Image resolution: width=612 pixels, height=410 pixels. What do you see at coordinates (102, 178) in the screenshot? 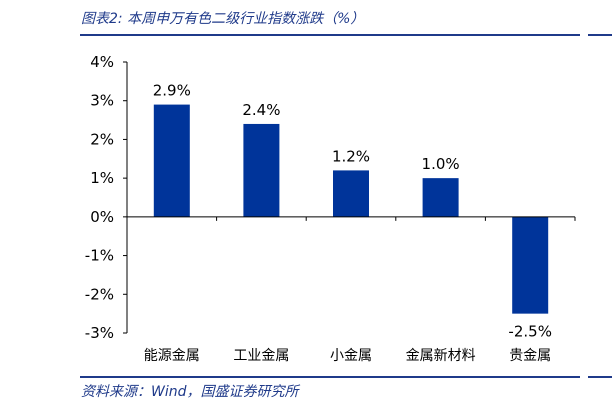
I see `y-tick-label: 1%` at bounding box center [102, 178].